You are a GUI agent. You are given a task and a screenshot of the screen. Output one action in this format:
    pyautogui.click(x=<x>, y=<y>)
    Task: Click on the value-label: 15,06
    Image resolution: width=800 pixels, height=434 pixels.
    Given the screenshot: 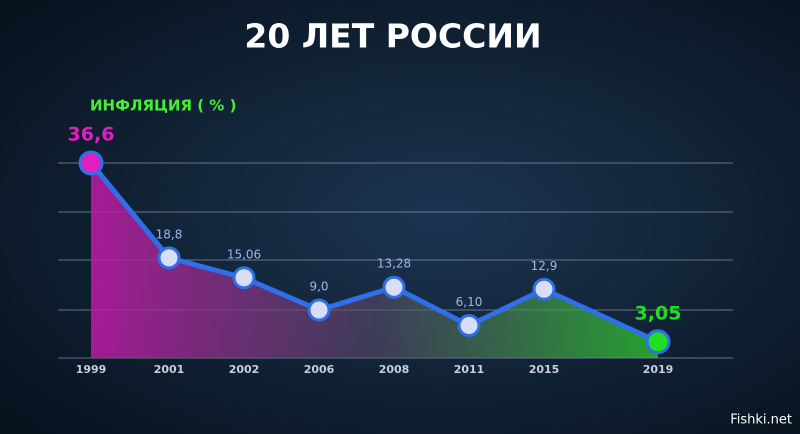 What is the action you would take?
    pyautogui.click(x=244, y=254)
    